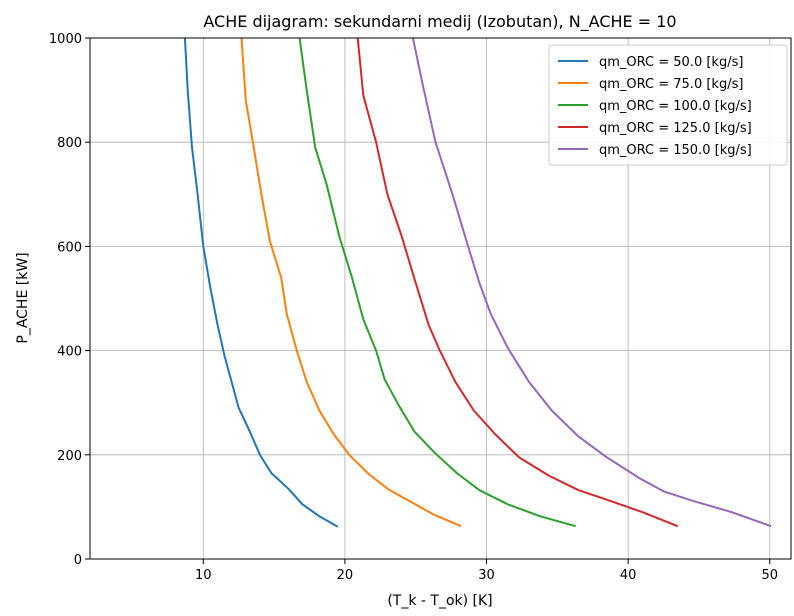 The image size is (794, 616). Describe the element at coordinates (23, 297) in the screenshot. I see `y-axis-label: P_ACHE [kW]` at that location.